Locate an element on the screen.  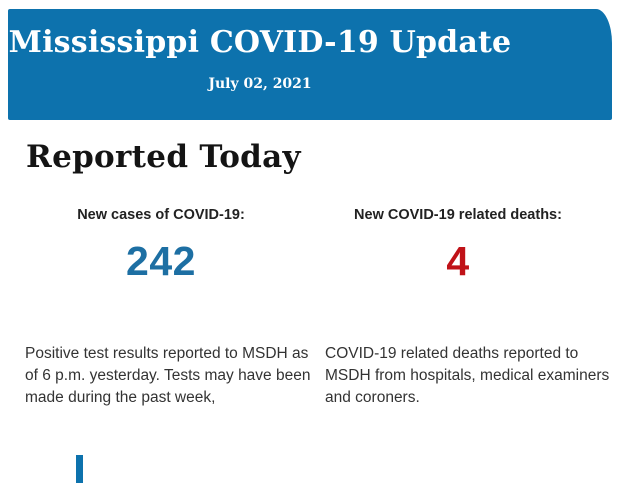
page-title: Mississippi COVID-19 Update is located at coordinates (260, 42).